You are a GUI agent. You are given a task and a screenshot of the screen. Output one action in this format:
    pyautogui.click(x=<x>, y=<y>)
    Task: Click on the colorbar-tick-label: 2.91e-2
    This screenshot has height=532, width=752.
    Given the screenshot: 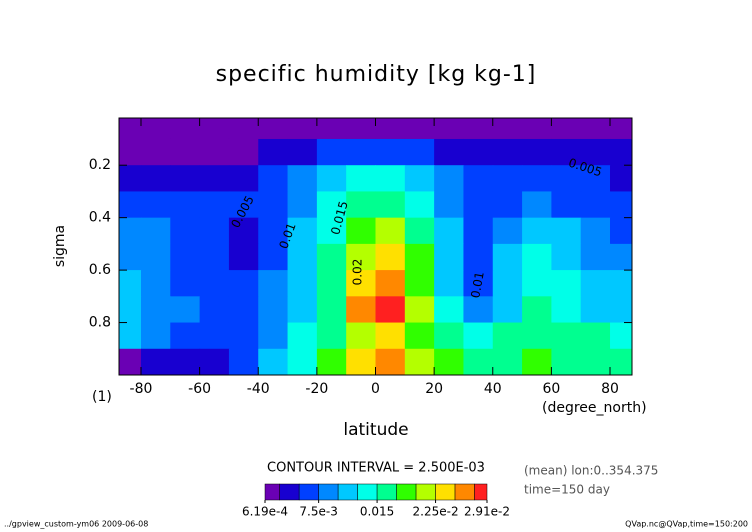 What is the action you would take?
    pyautogui.click(x=487, y=512)
    